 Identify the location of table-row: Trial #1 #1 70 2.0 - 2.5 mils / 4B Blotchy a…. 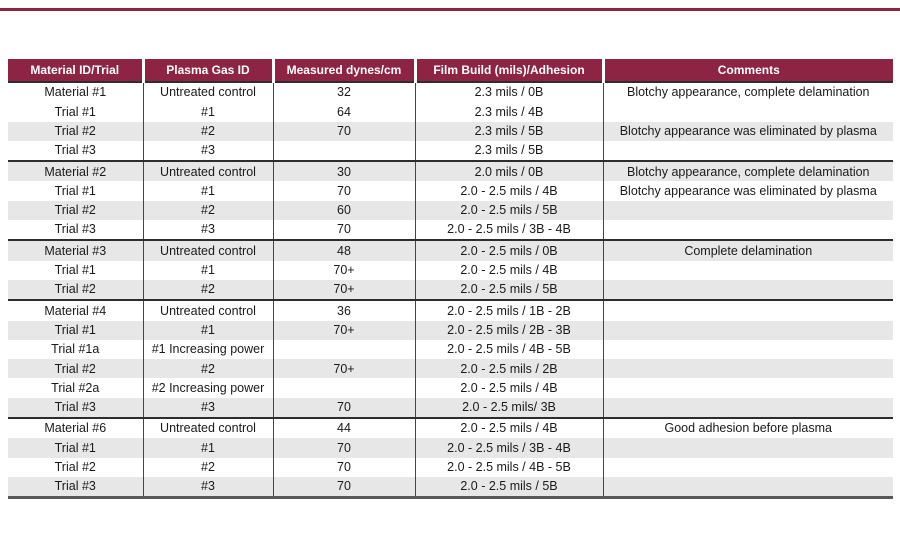
(450, 191).